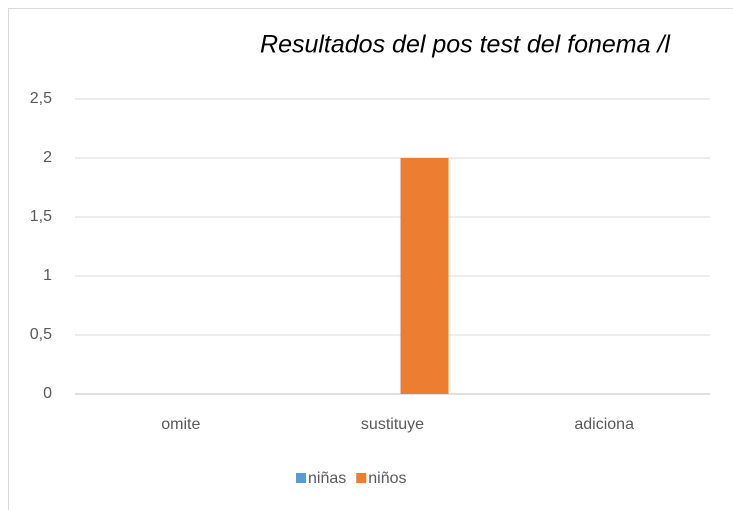 This screenshot has width=733, height=510. I want to click on legend-label: niños, so click(387, 478).